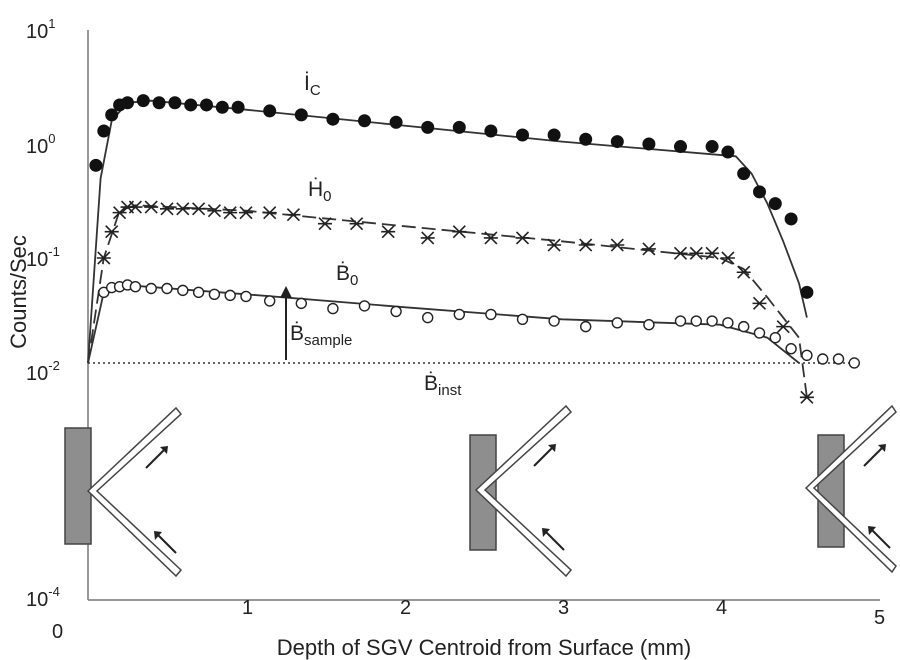  What do you see at coordinates (347, 275) in the screenshot?
I see `annotation-b0: Ḃ0` at bounding box center [347, 275].